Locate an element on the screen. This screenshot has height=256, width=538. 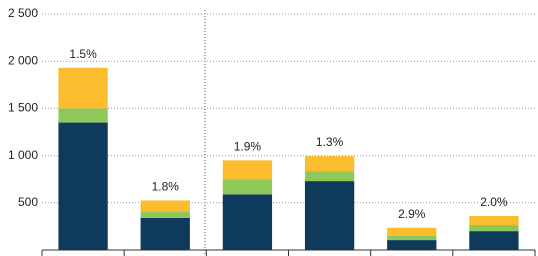
bar-annotation: 1.9% is located at coordinates (248, 146).